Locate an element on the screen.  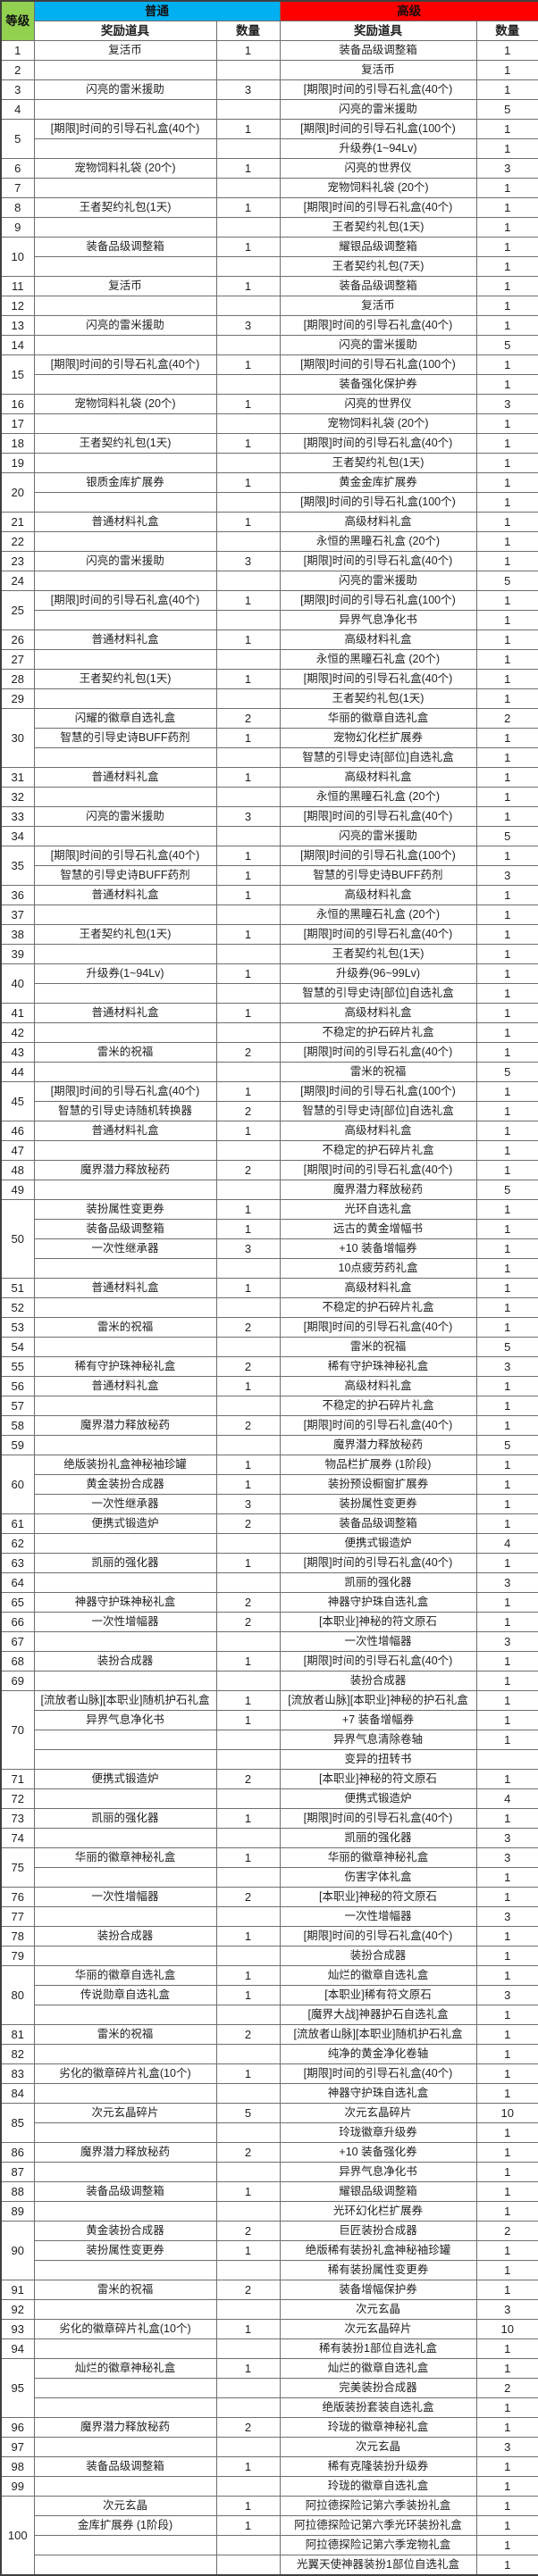
level-cell: 70 is located at coordinates (17, 1730).